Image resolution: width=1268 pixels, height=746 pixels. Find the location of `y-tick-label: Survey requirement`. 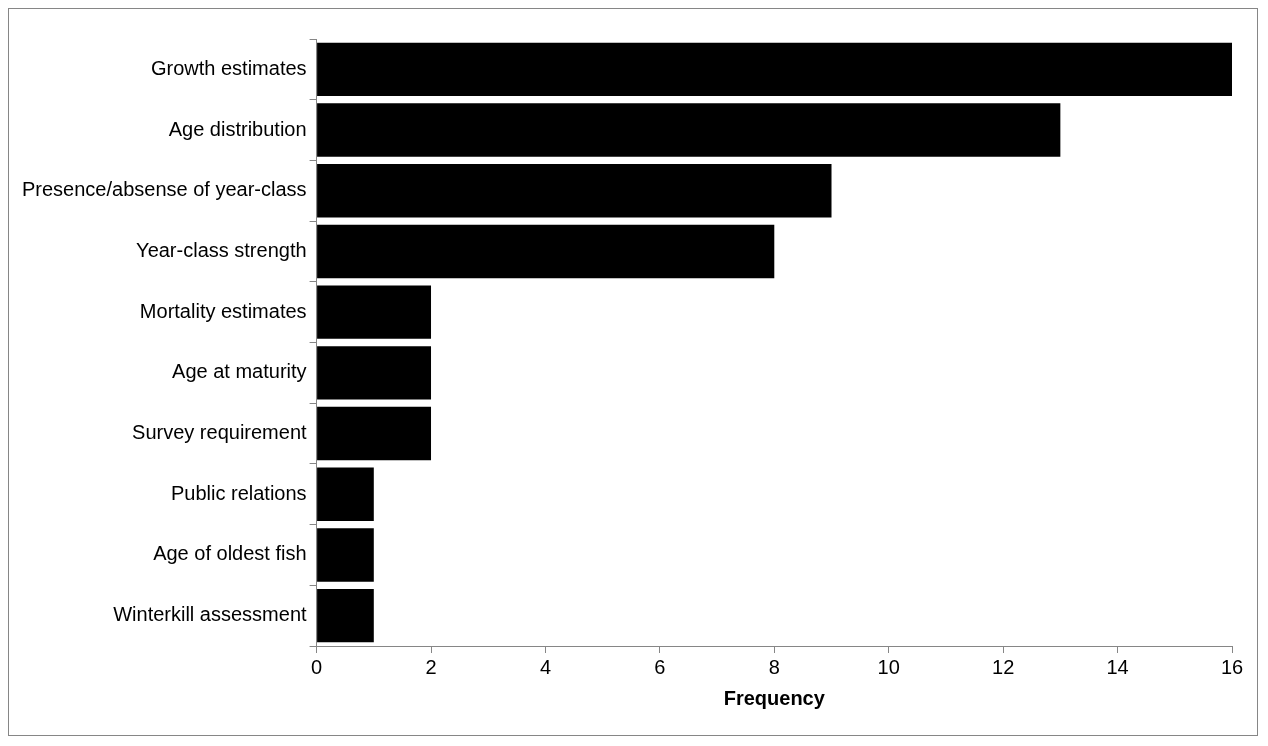

y-tick-label: Survey requirement is located at coordinates (220, 432).